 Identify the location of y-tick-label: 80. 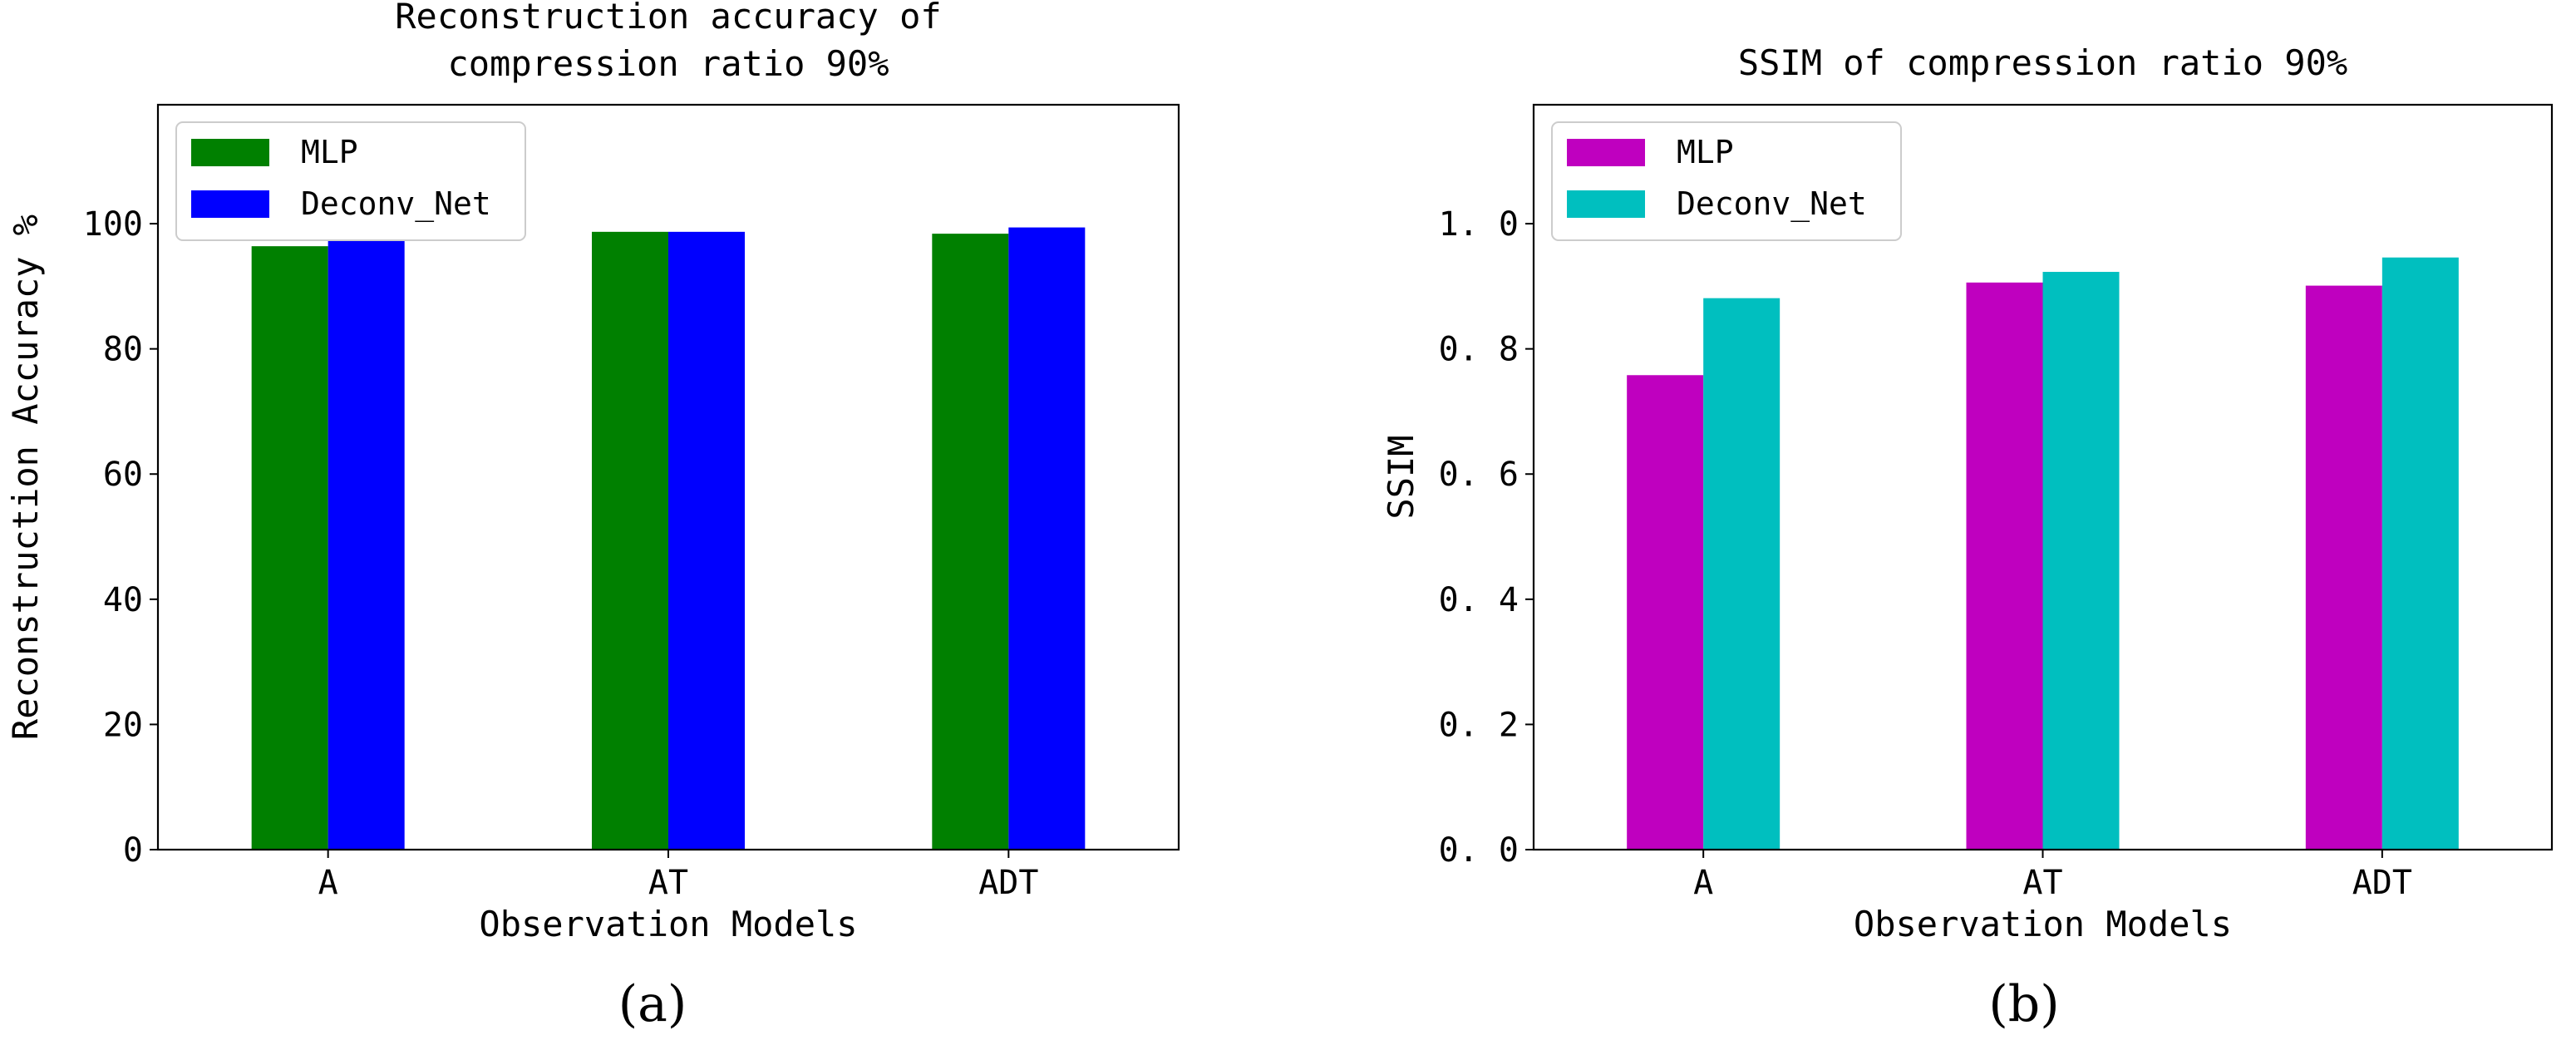
(123, 350).